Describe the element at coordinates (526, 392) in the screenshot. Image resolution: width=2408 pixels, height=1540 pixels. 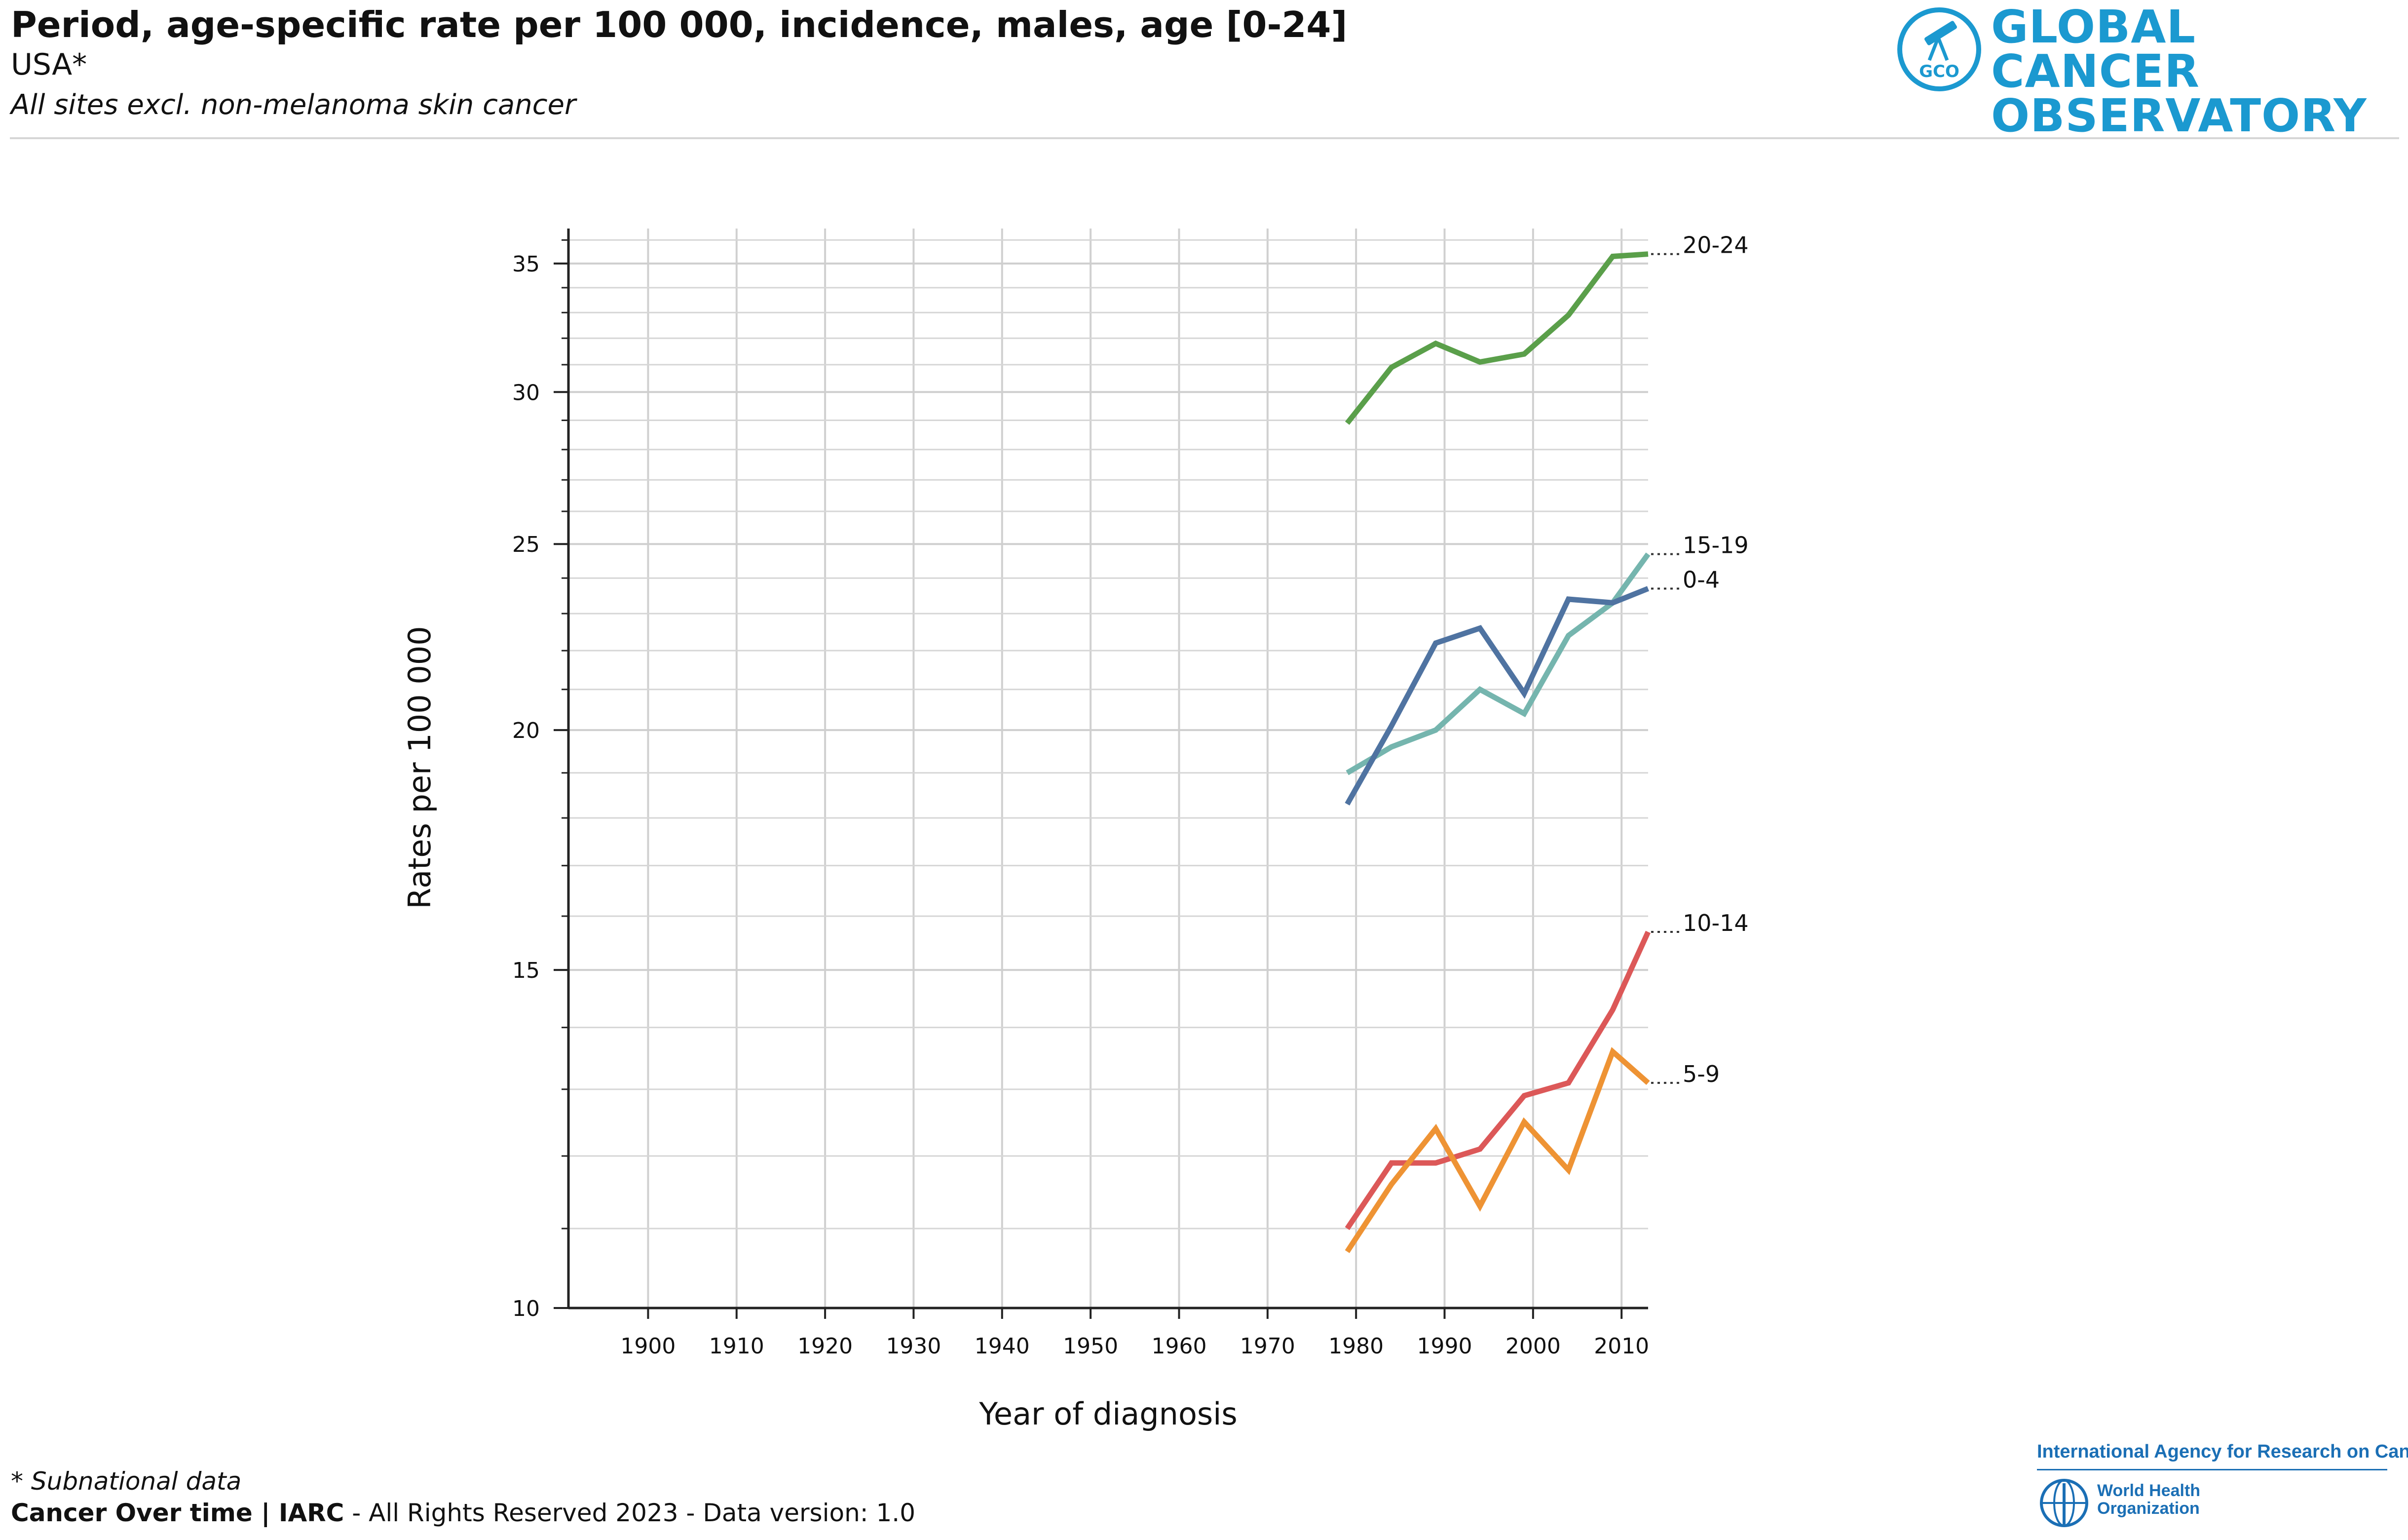
I see `y-tick-label: 30` at that location.